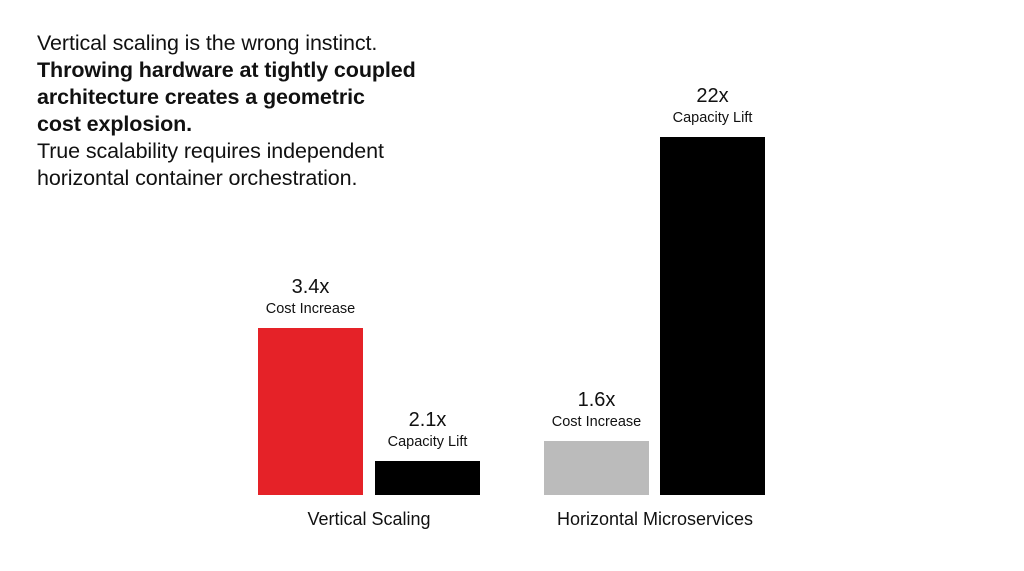  Describe the element at coordinates (712, 316) in the screenshot. I see `bar-horizontal-capacity-lift` at that location.